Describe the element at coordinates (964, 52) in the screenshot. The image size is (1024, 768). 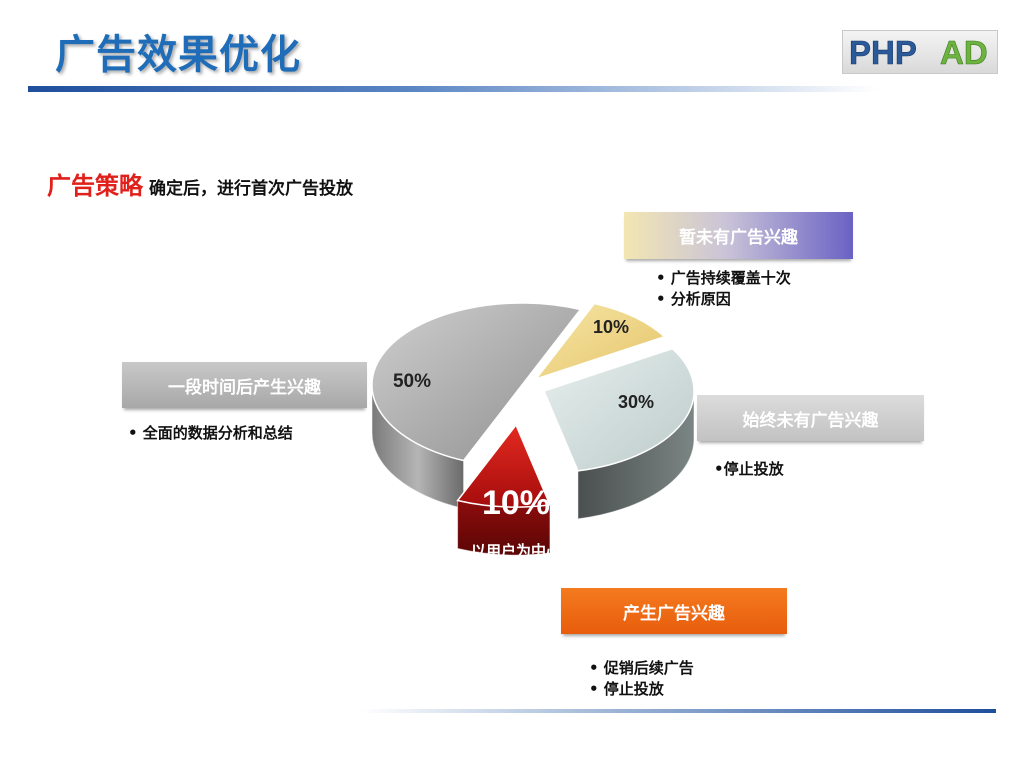
I see `logo-ad: AD` at that location.